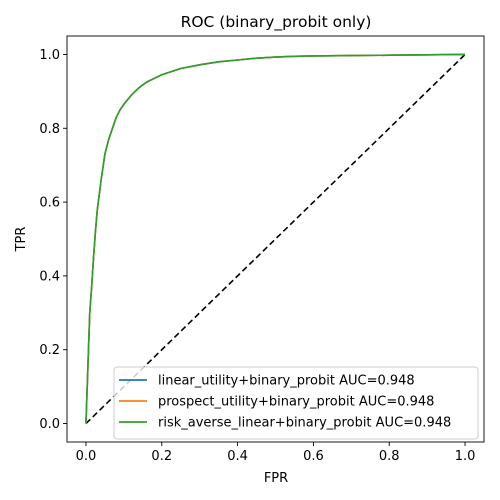  What do you see at coordinates (389, 456) in the screenshot?
I see `x-tick-label: 0.8` at bounding box center [389, 456].